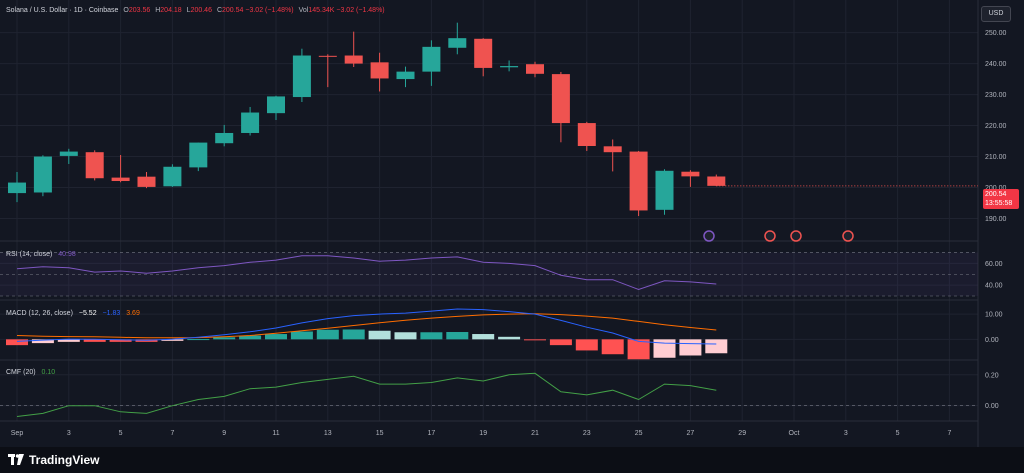 The height and width of the screenshot is (473, 1024). Describe the element at coordinates (432, 433) in the screenshot. I see `x-tick-label: 17` at that location.